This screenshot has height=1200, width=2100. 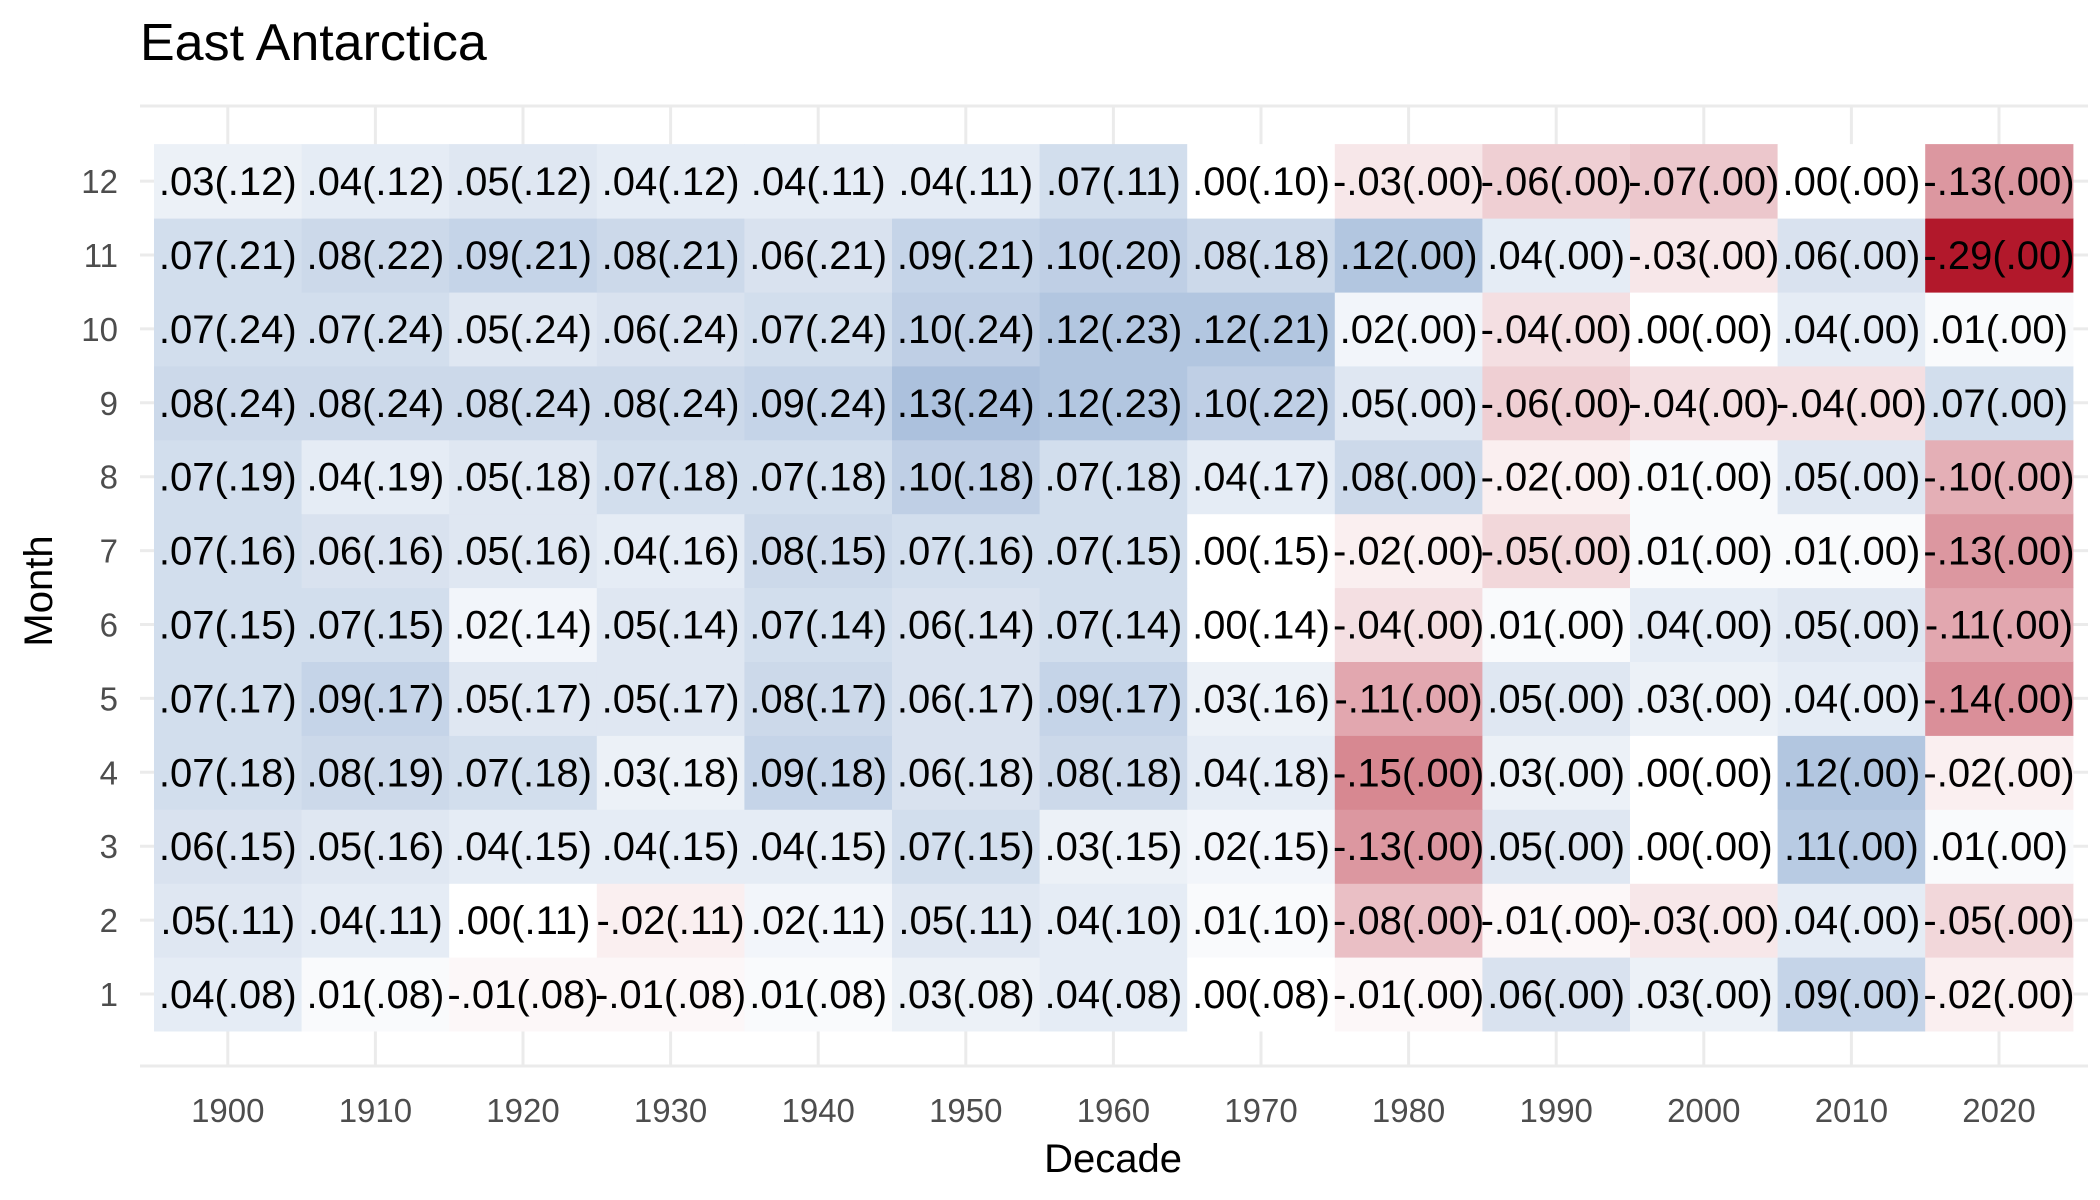 What do you see at coordinates (523, 330) in the screenshot?
I see `cell-value-label: .05(.24)` at bounding box center [523, 330].